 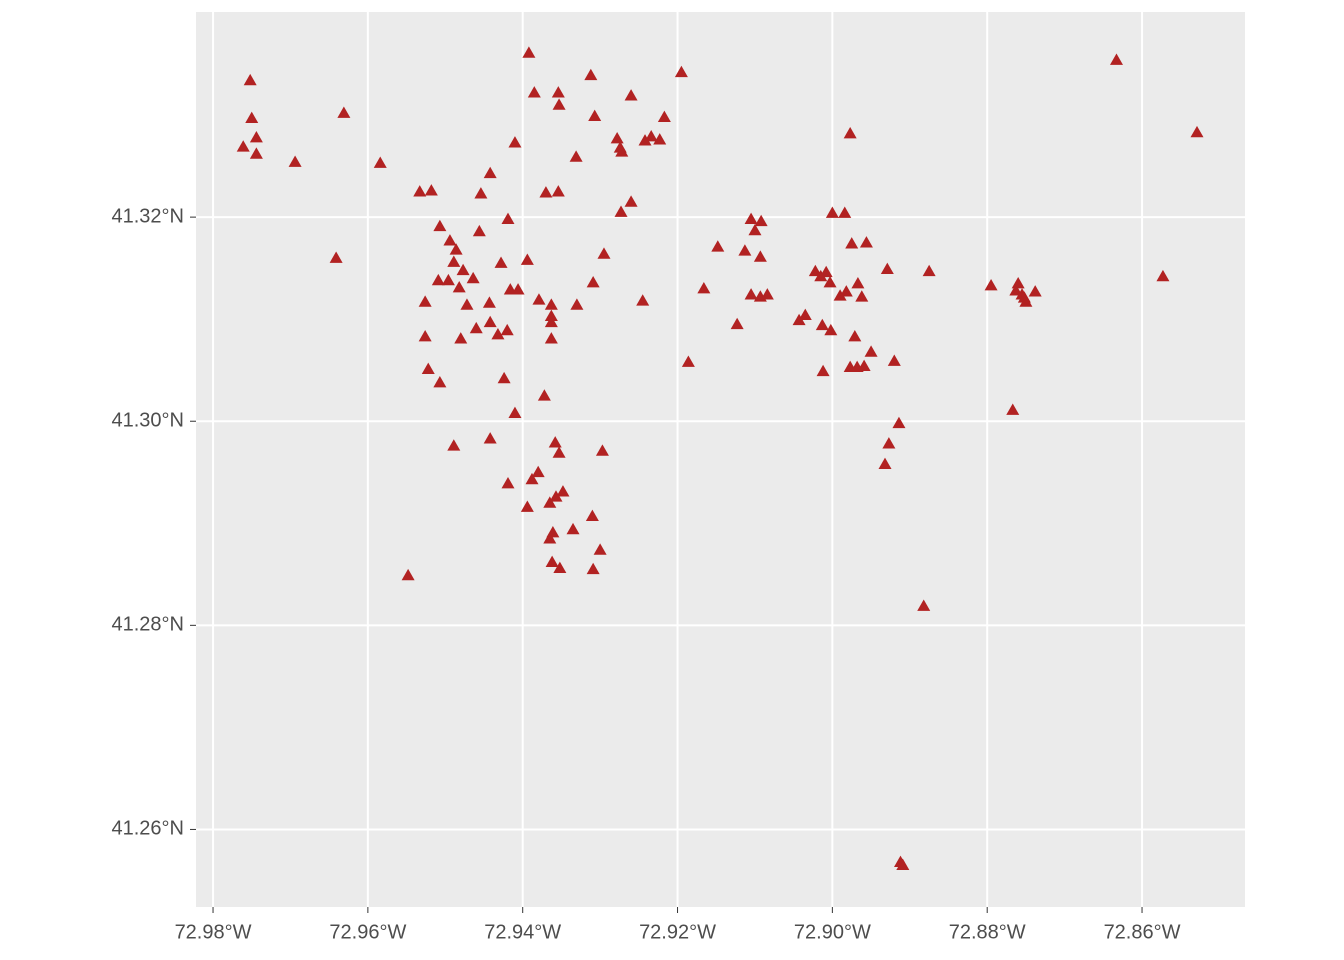 What do you see at coordinates (367, 932) in the screenshot?
I see `x-tick-label: 72.96°W` at bounding box center [367, 932].